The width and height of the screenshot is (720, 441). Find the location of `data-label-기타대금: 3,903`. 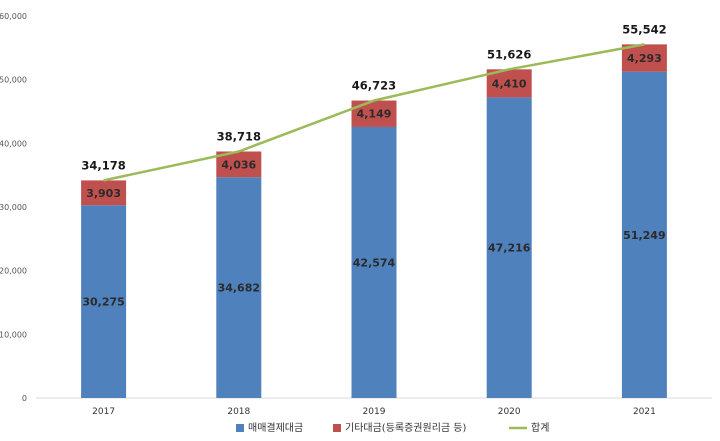

data-label-기타대금: 3,903 is located at coordinates (103, 193).